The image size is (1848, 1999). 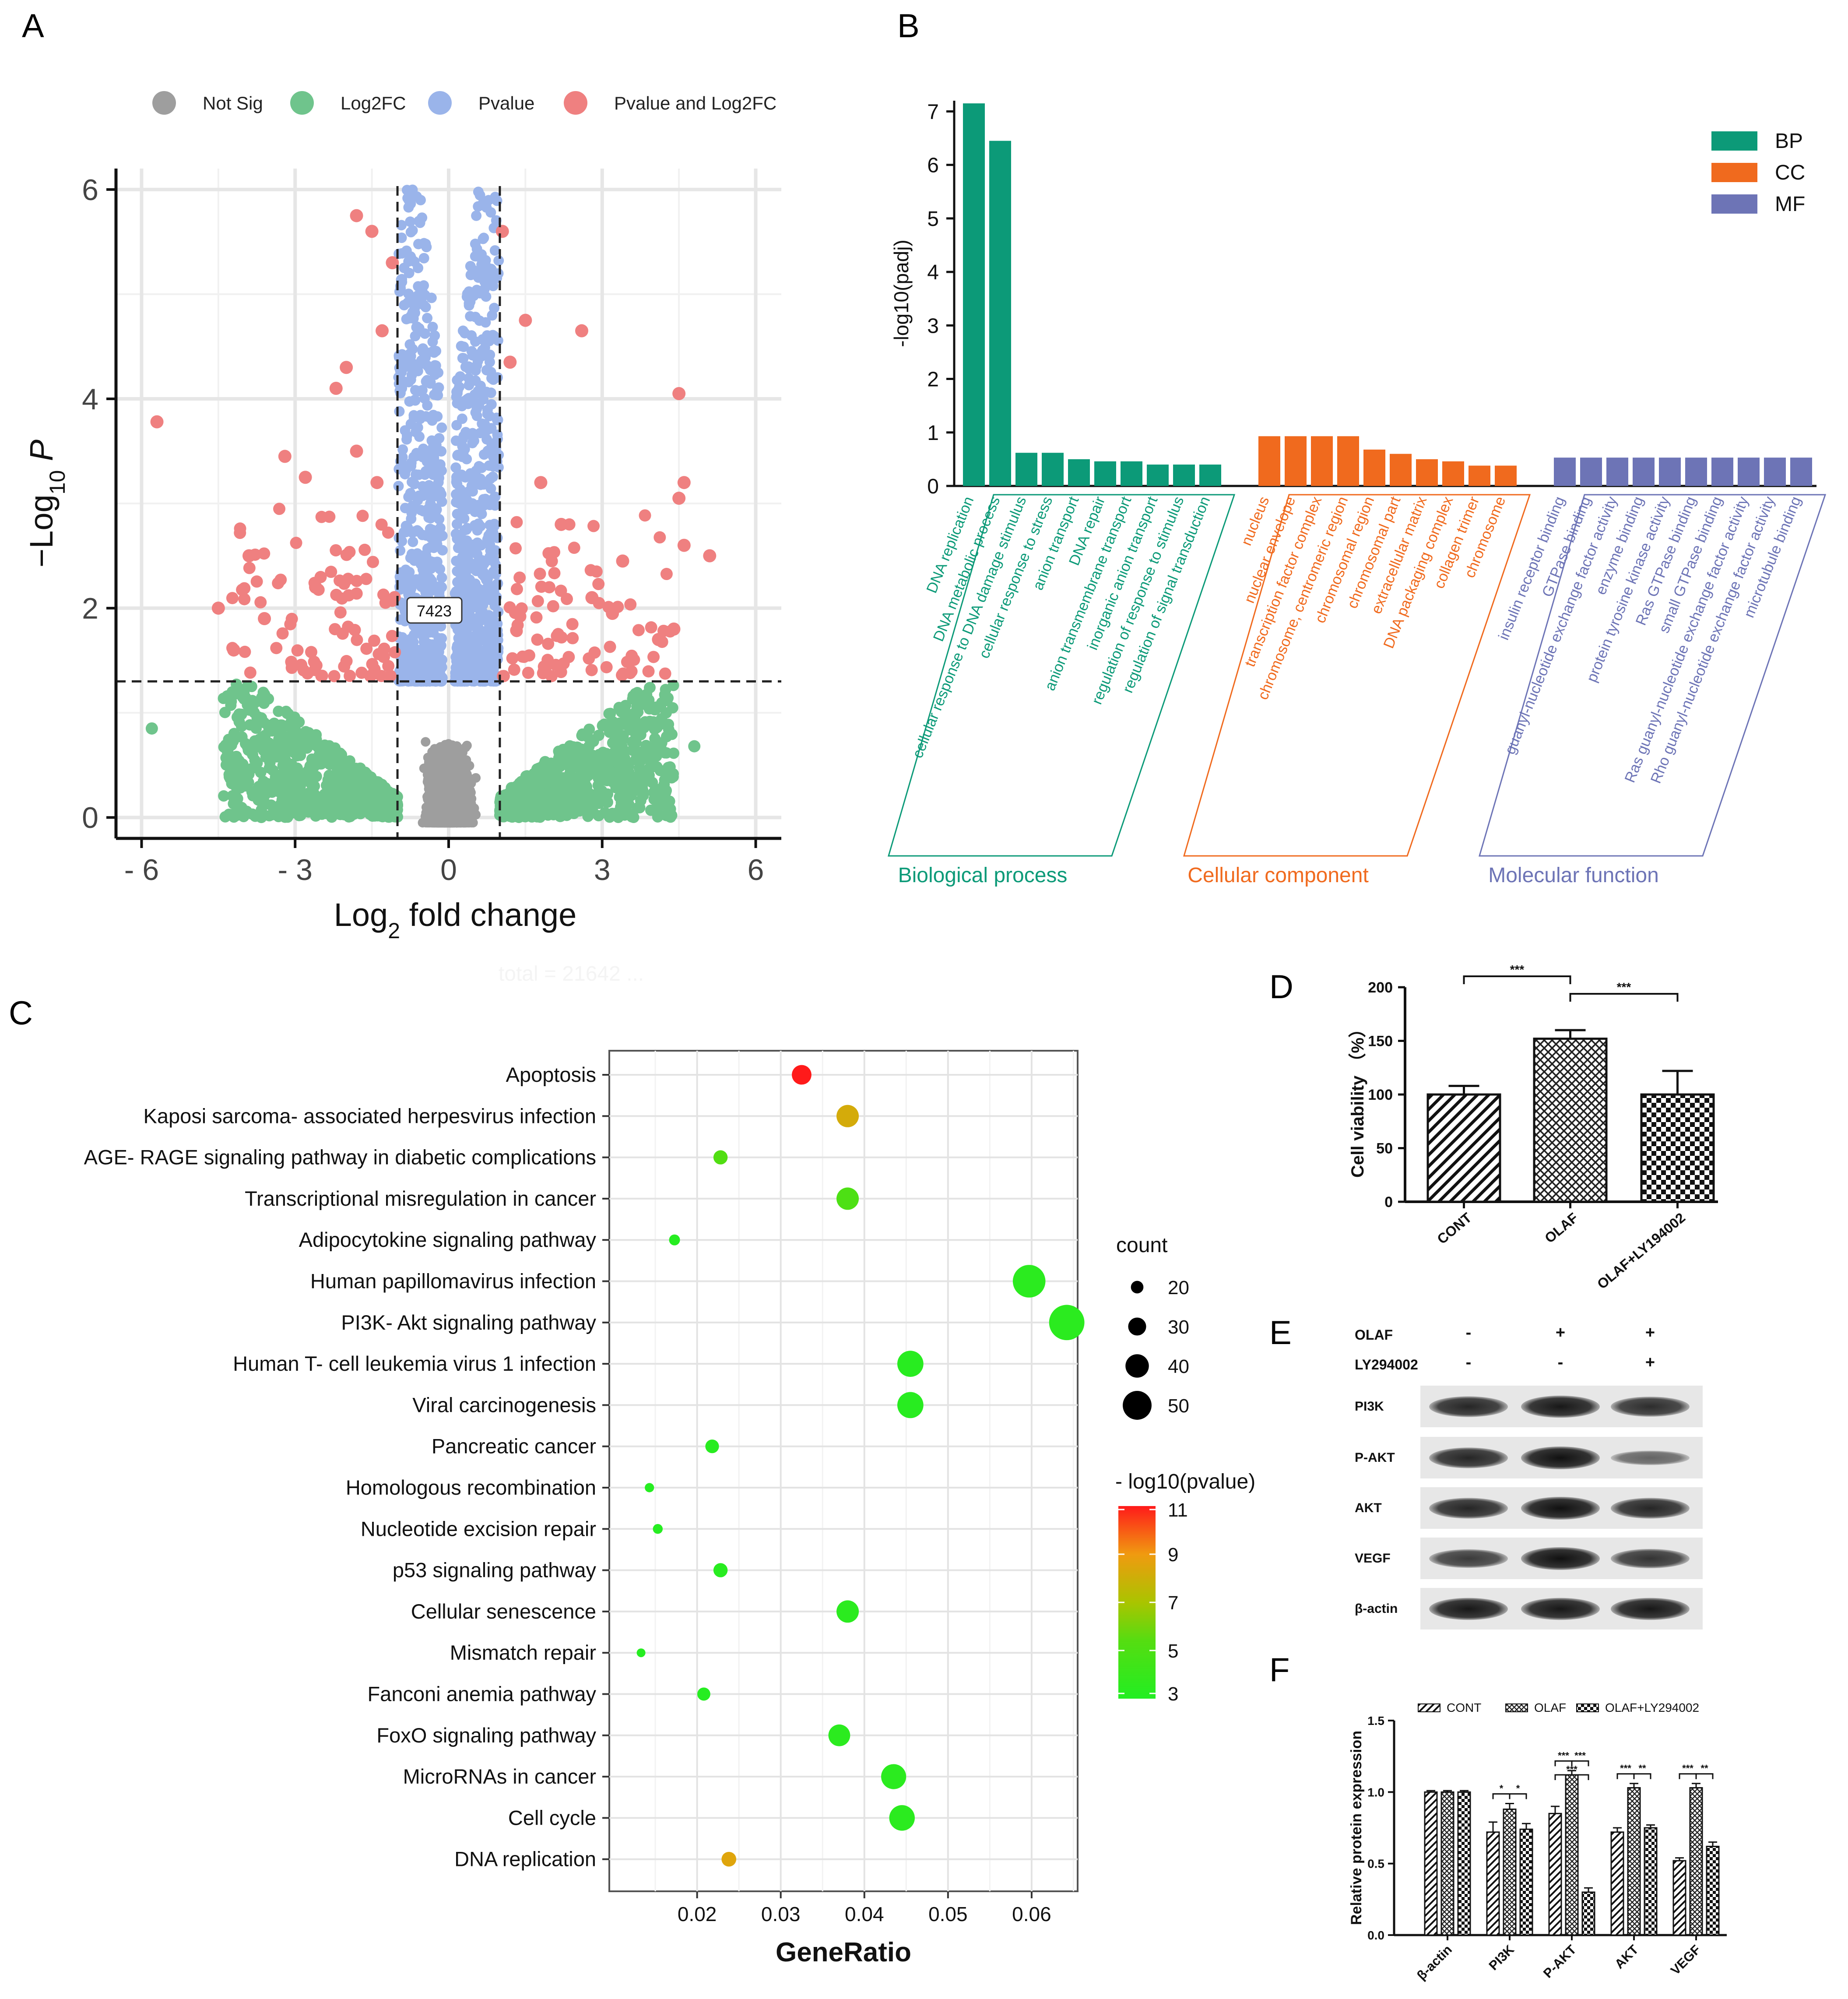 I want to click on legend-label-2: Pvalue, so click(x=506, y=103).